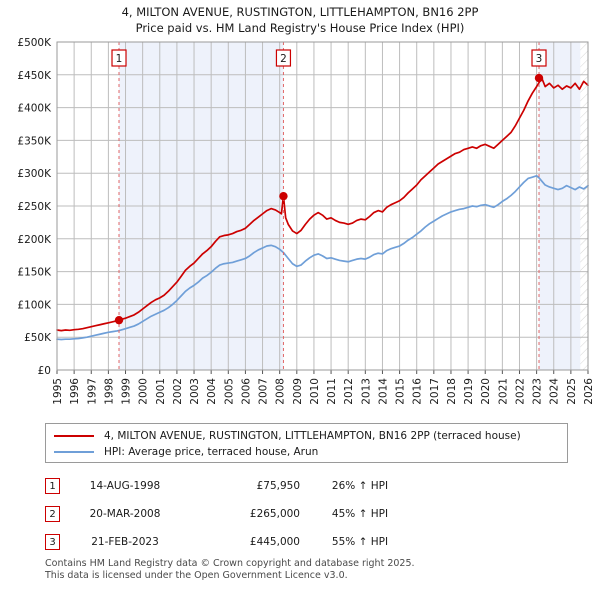 The width and height of the screenshot is (600, 590). I want to click on svg-text: 2023, so click(538, 391).